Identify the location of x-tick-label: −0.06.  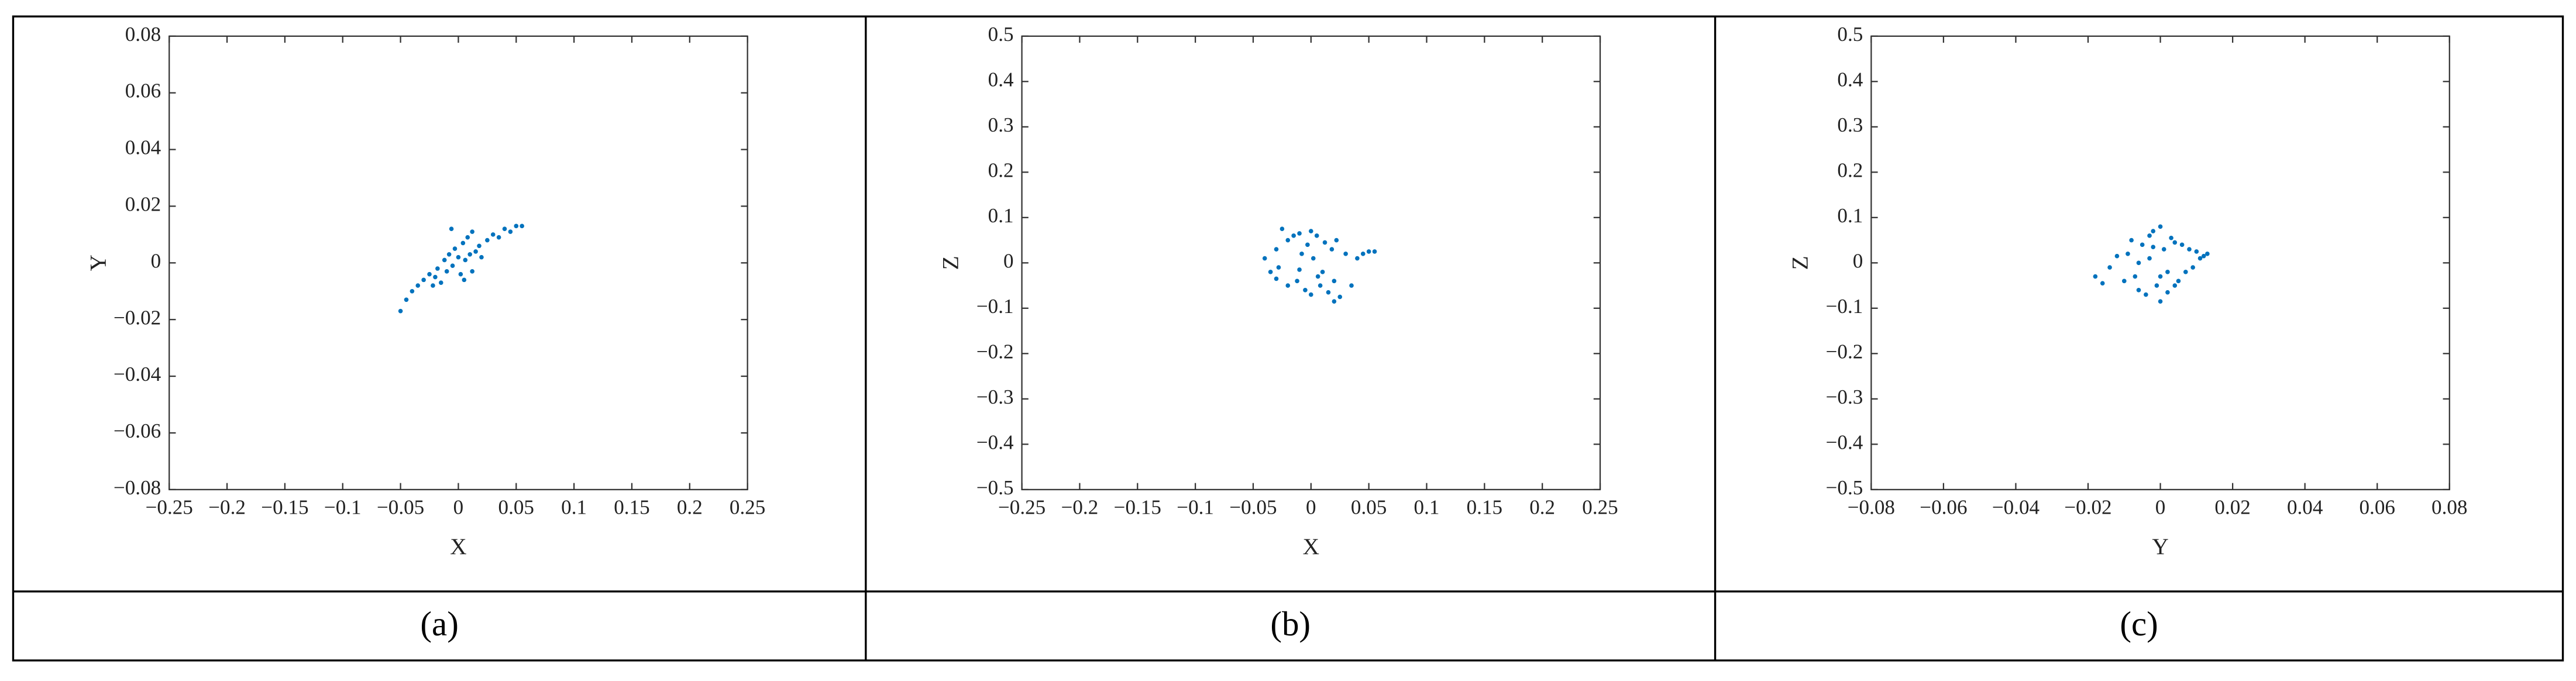
(1943, 507).